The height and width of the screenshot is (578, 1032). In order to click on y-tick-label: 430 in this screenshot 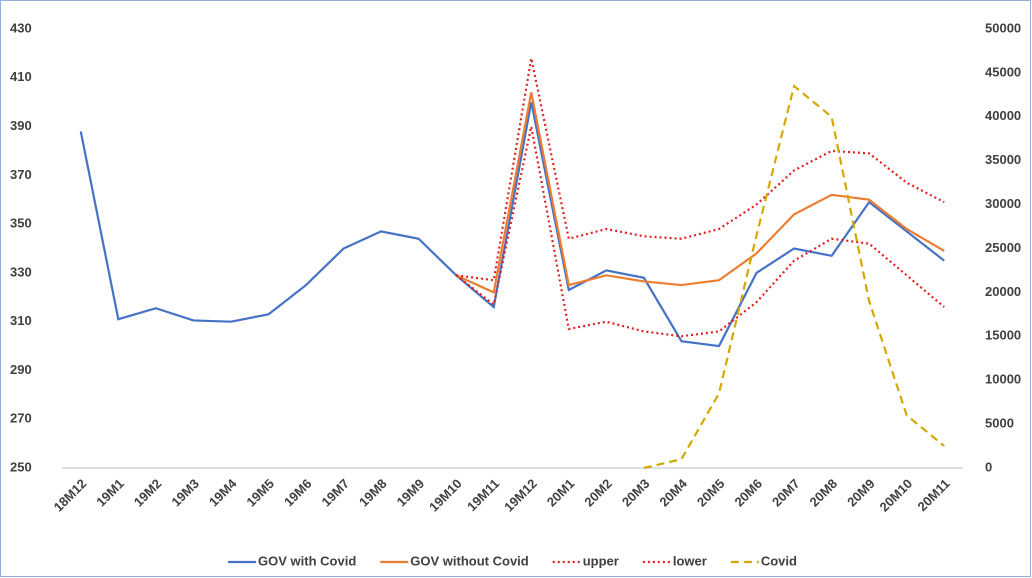, I will do `click(21, 27)`.